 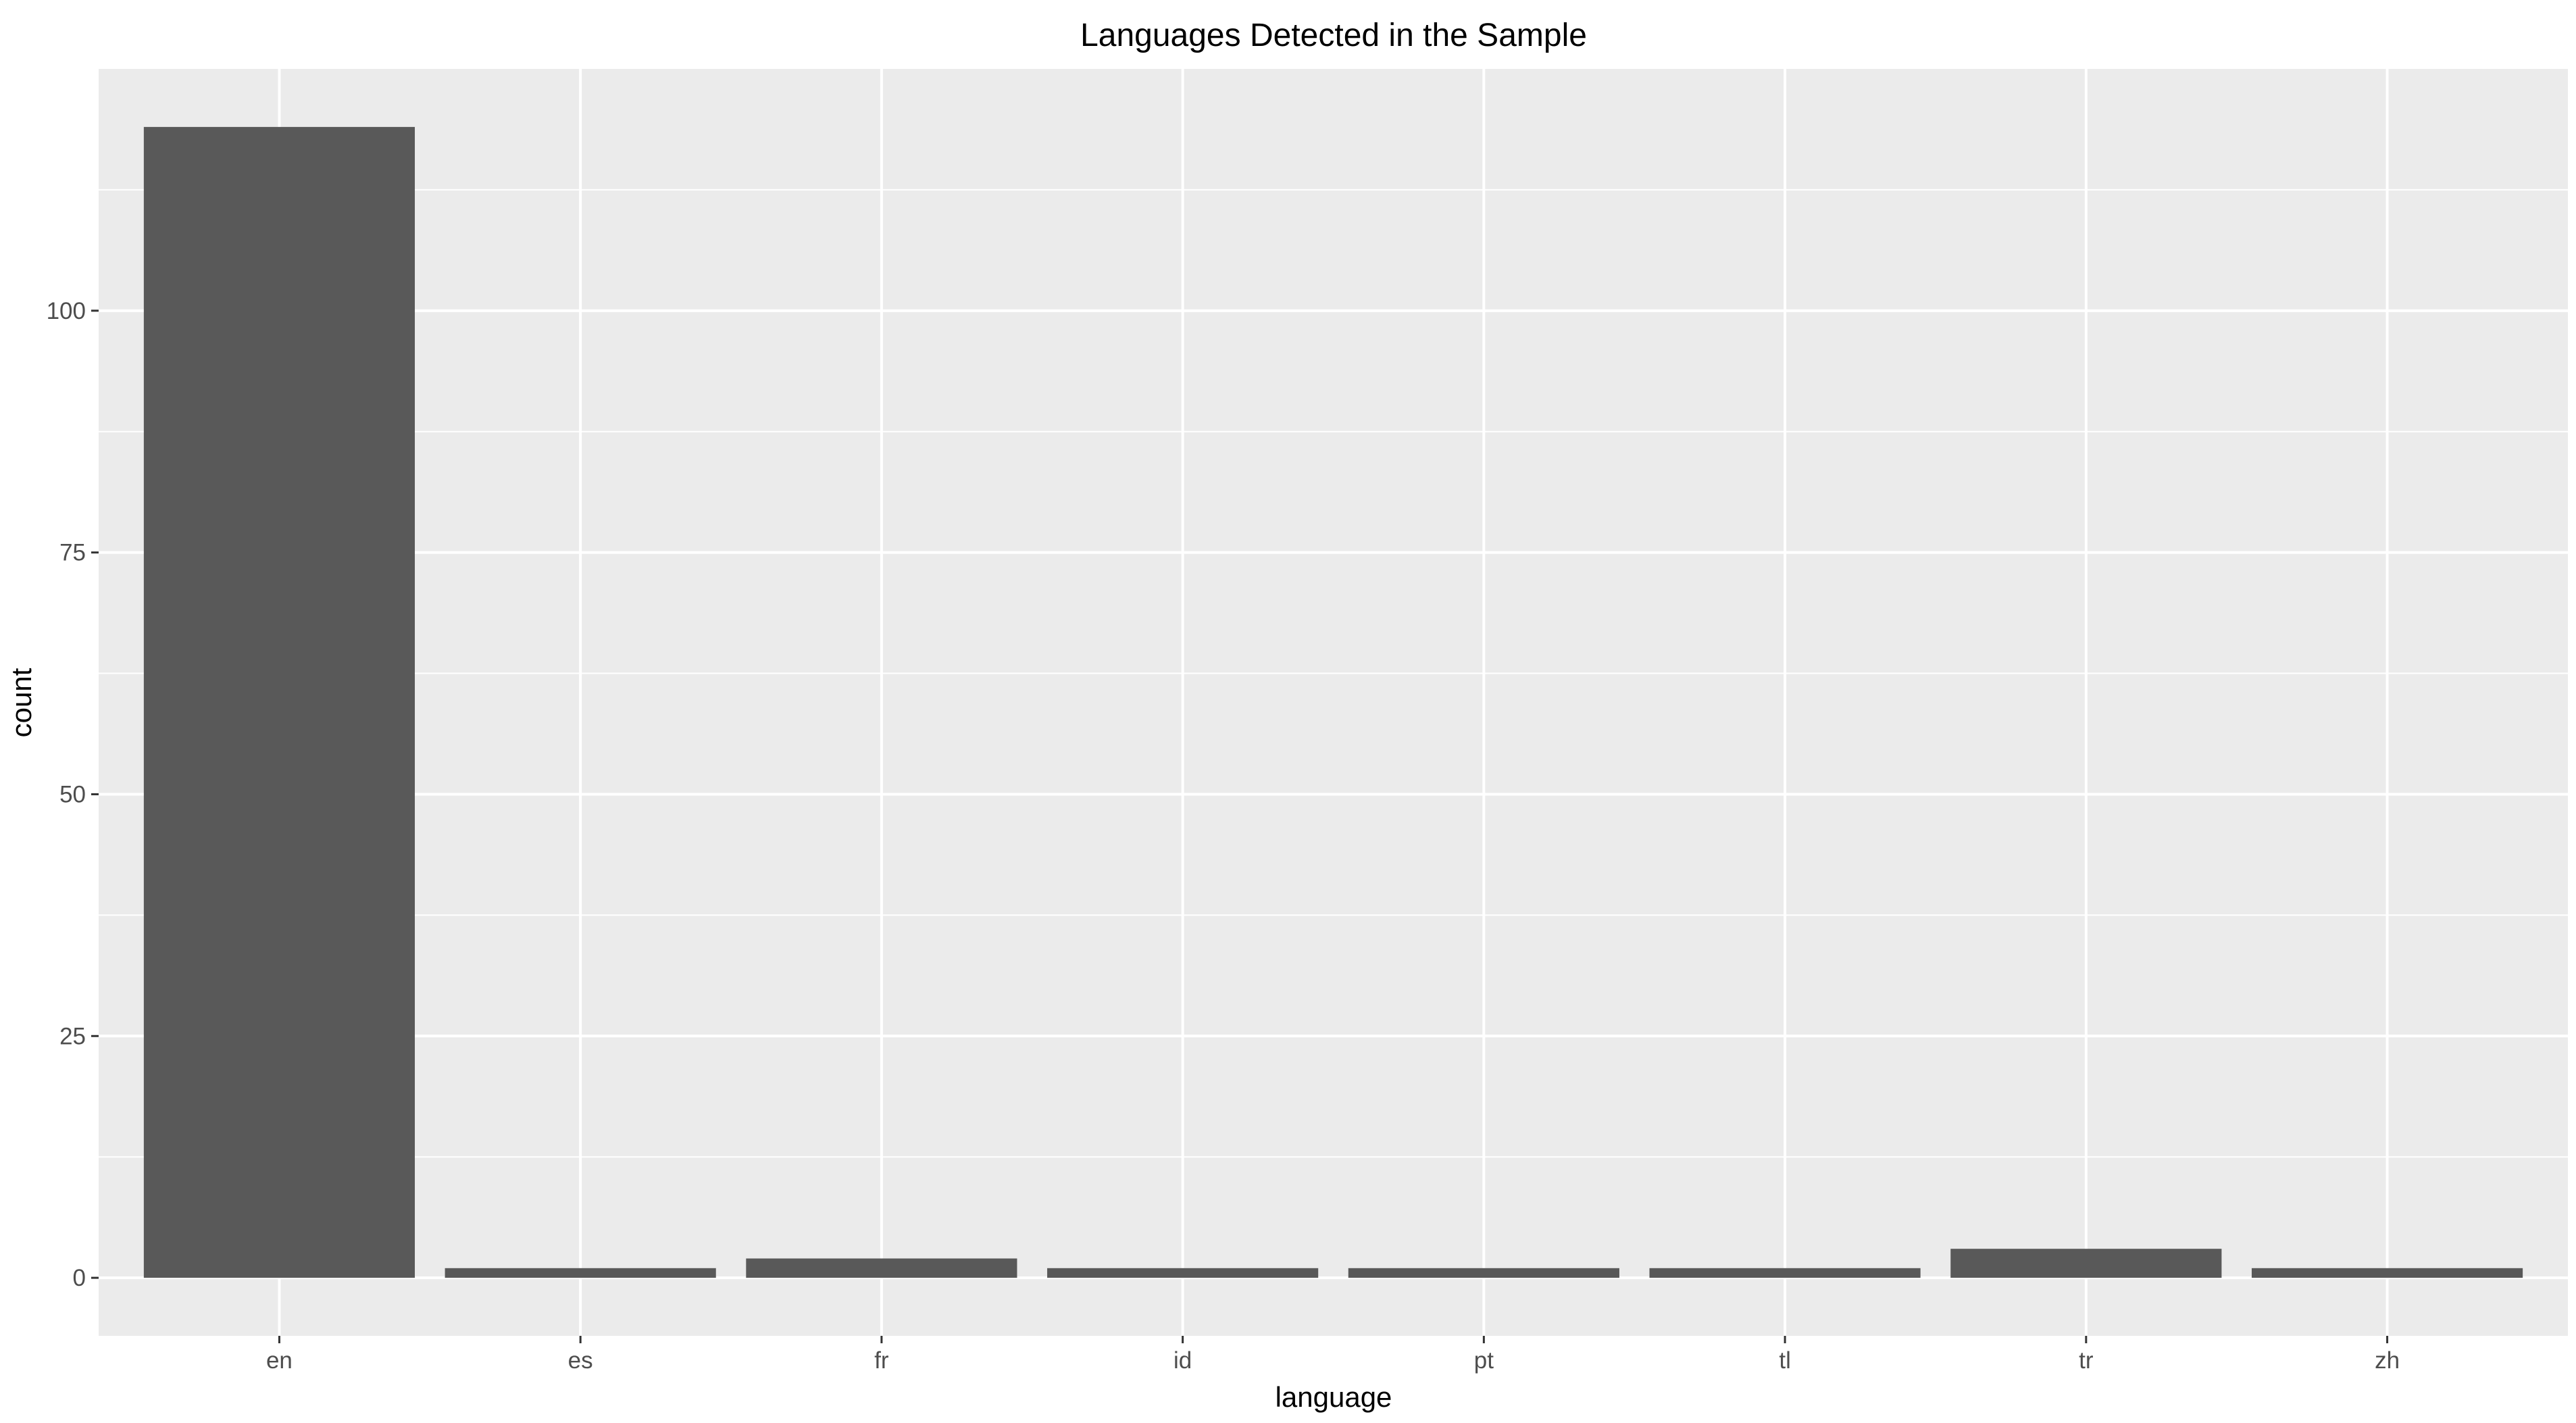 What do you see at coordinates (79, 1278) in the screenshot?
I see `y-tick-label: 0` at bounding box center [79, 1278].